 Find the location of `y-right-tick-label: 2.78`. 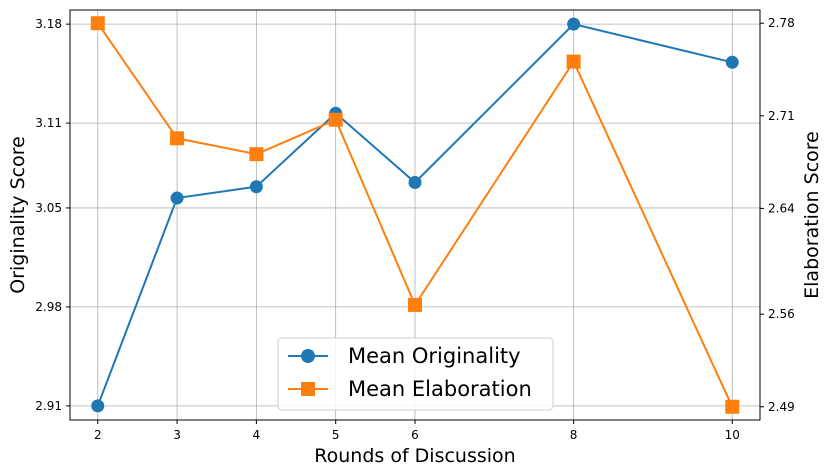

y-right-tick-label: 2.78 is located at coordinates (781, 23).